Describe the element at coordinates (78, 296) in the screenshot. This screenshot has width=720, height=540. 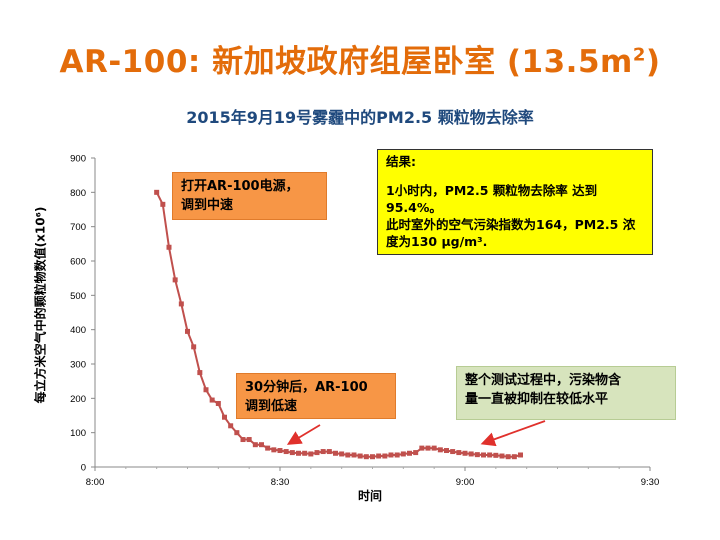
I see `y-tick-label: 500` at that location.